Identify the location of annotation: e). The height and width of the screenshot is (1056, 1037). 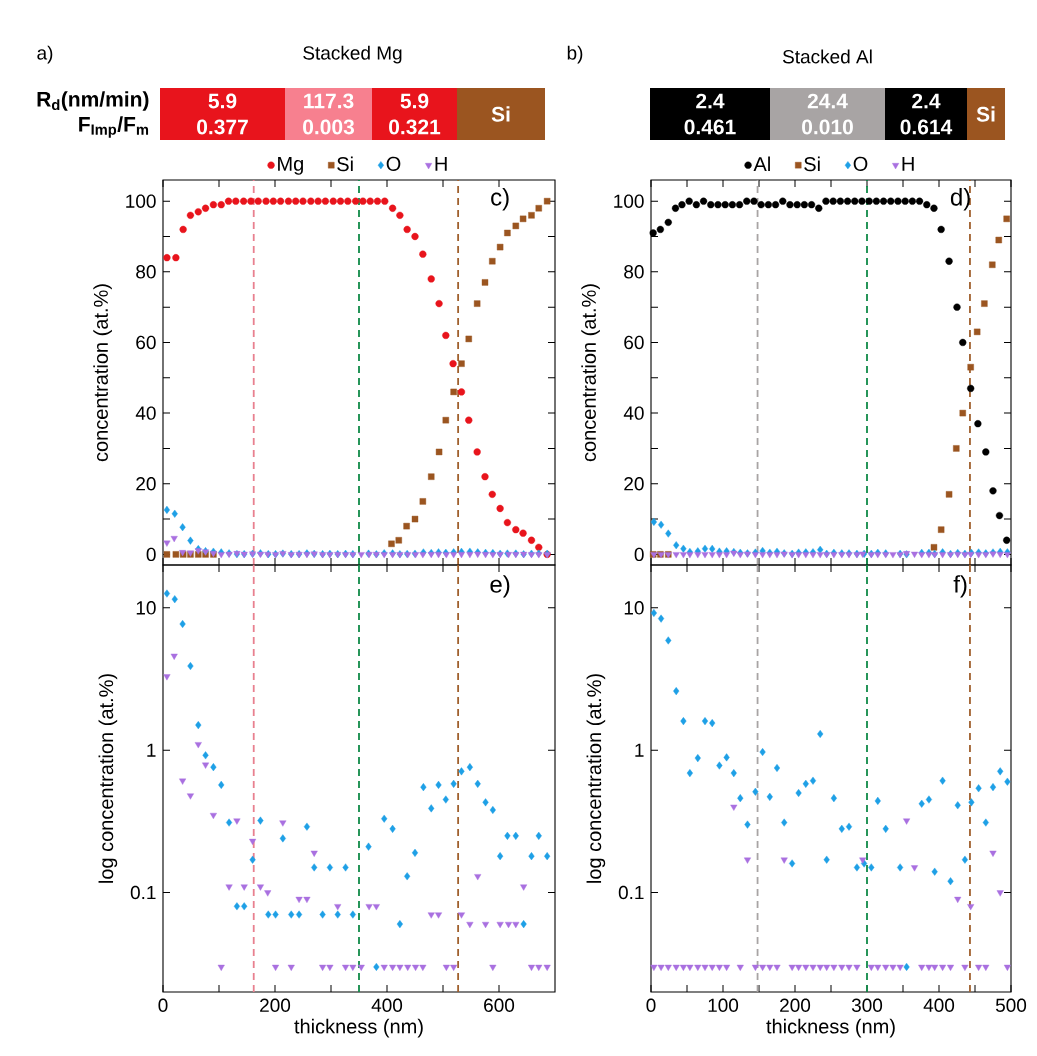
(500, 586).